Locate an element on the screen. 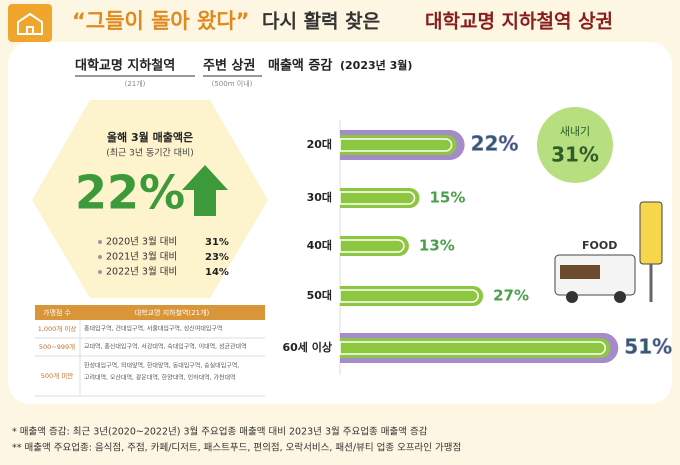 Image resolution: width=680 pixels, height=465 pixels. comparison-label: 2020년 3월 대비 is located at coordinates (141, 242).